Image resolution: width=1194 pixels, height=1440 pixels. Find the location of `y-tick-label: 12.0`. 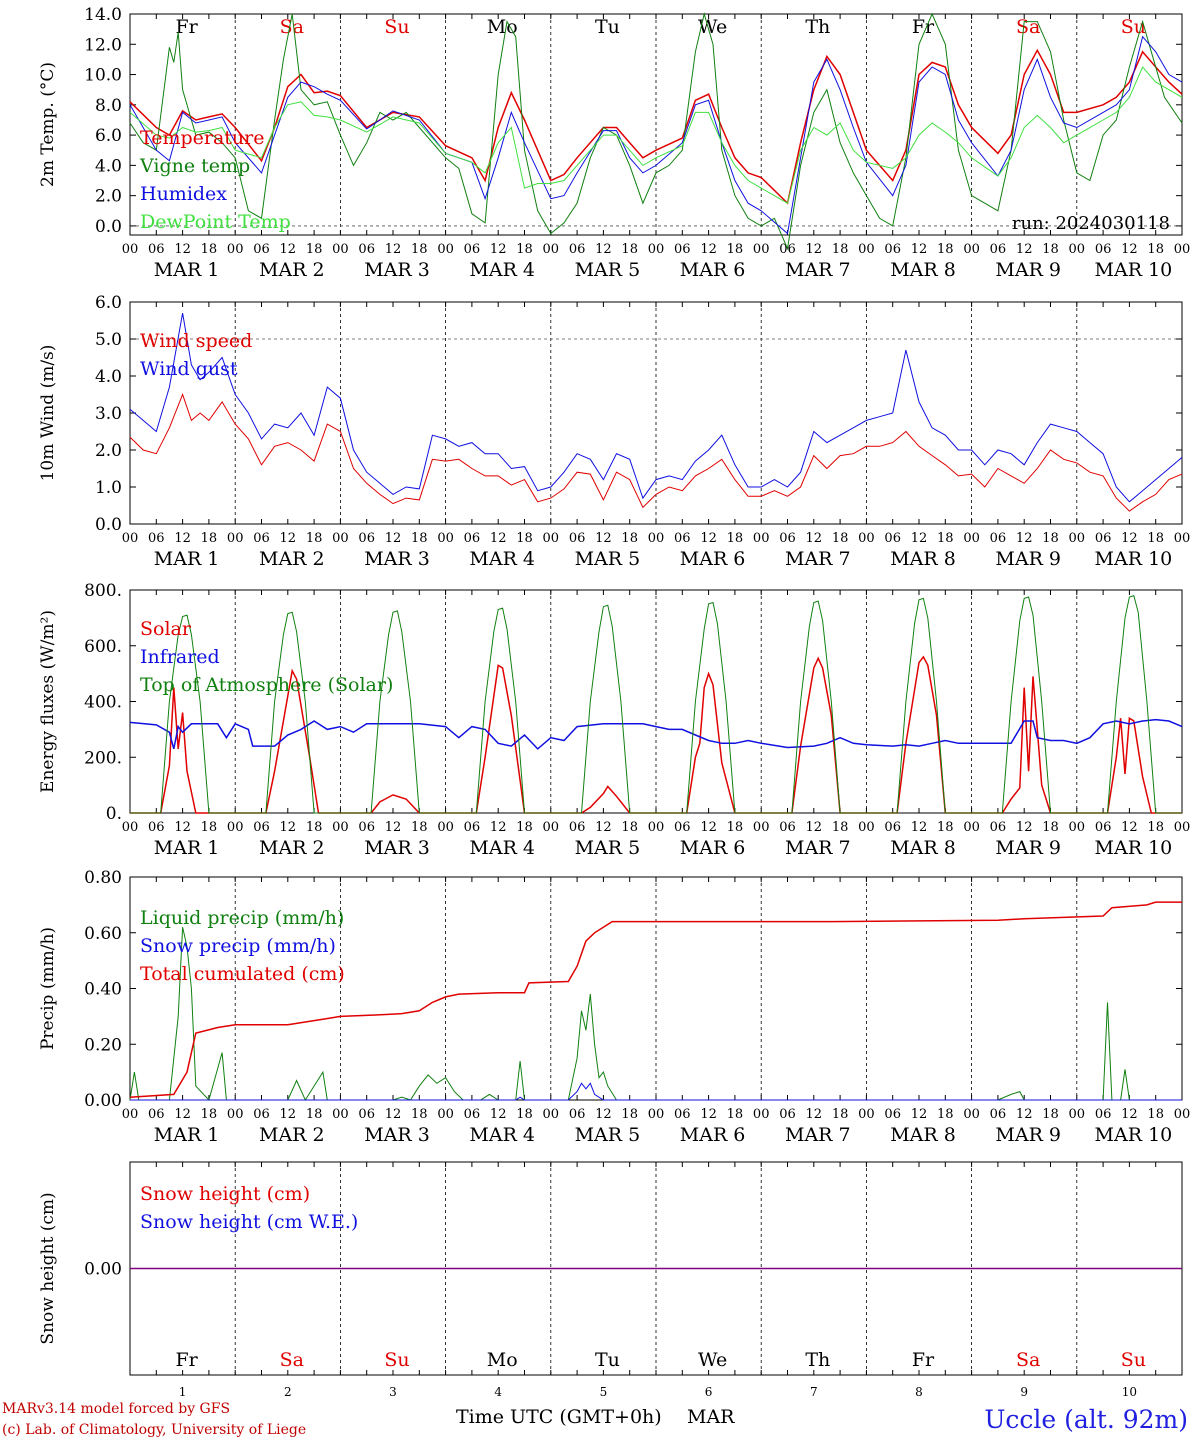

y-tick-label: 12.0 is located at coordinates (103, 45).